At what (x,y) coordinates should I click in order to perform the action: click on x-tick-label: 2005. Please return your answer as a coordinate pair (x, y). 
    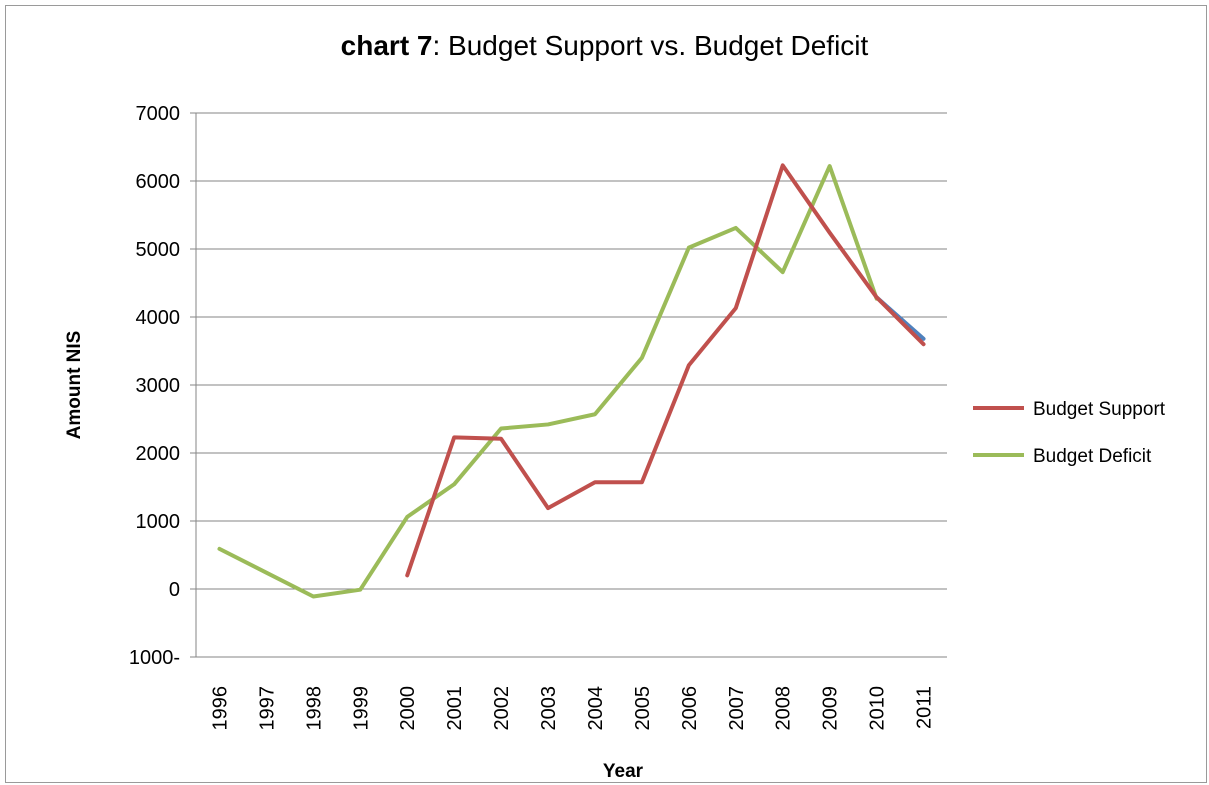
    Looking at the image, I should click on (643, 708).